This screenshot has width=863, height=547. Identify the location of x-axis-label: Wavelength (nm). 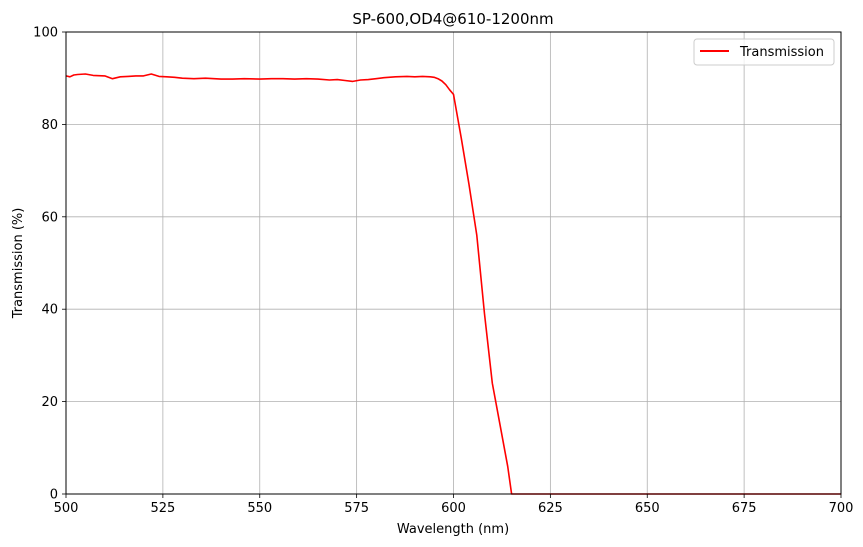
(453, 529).